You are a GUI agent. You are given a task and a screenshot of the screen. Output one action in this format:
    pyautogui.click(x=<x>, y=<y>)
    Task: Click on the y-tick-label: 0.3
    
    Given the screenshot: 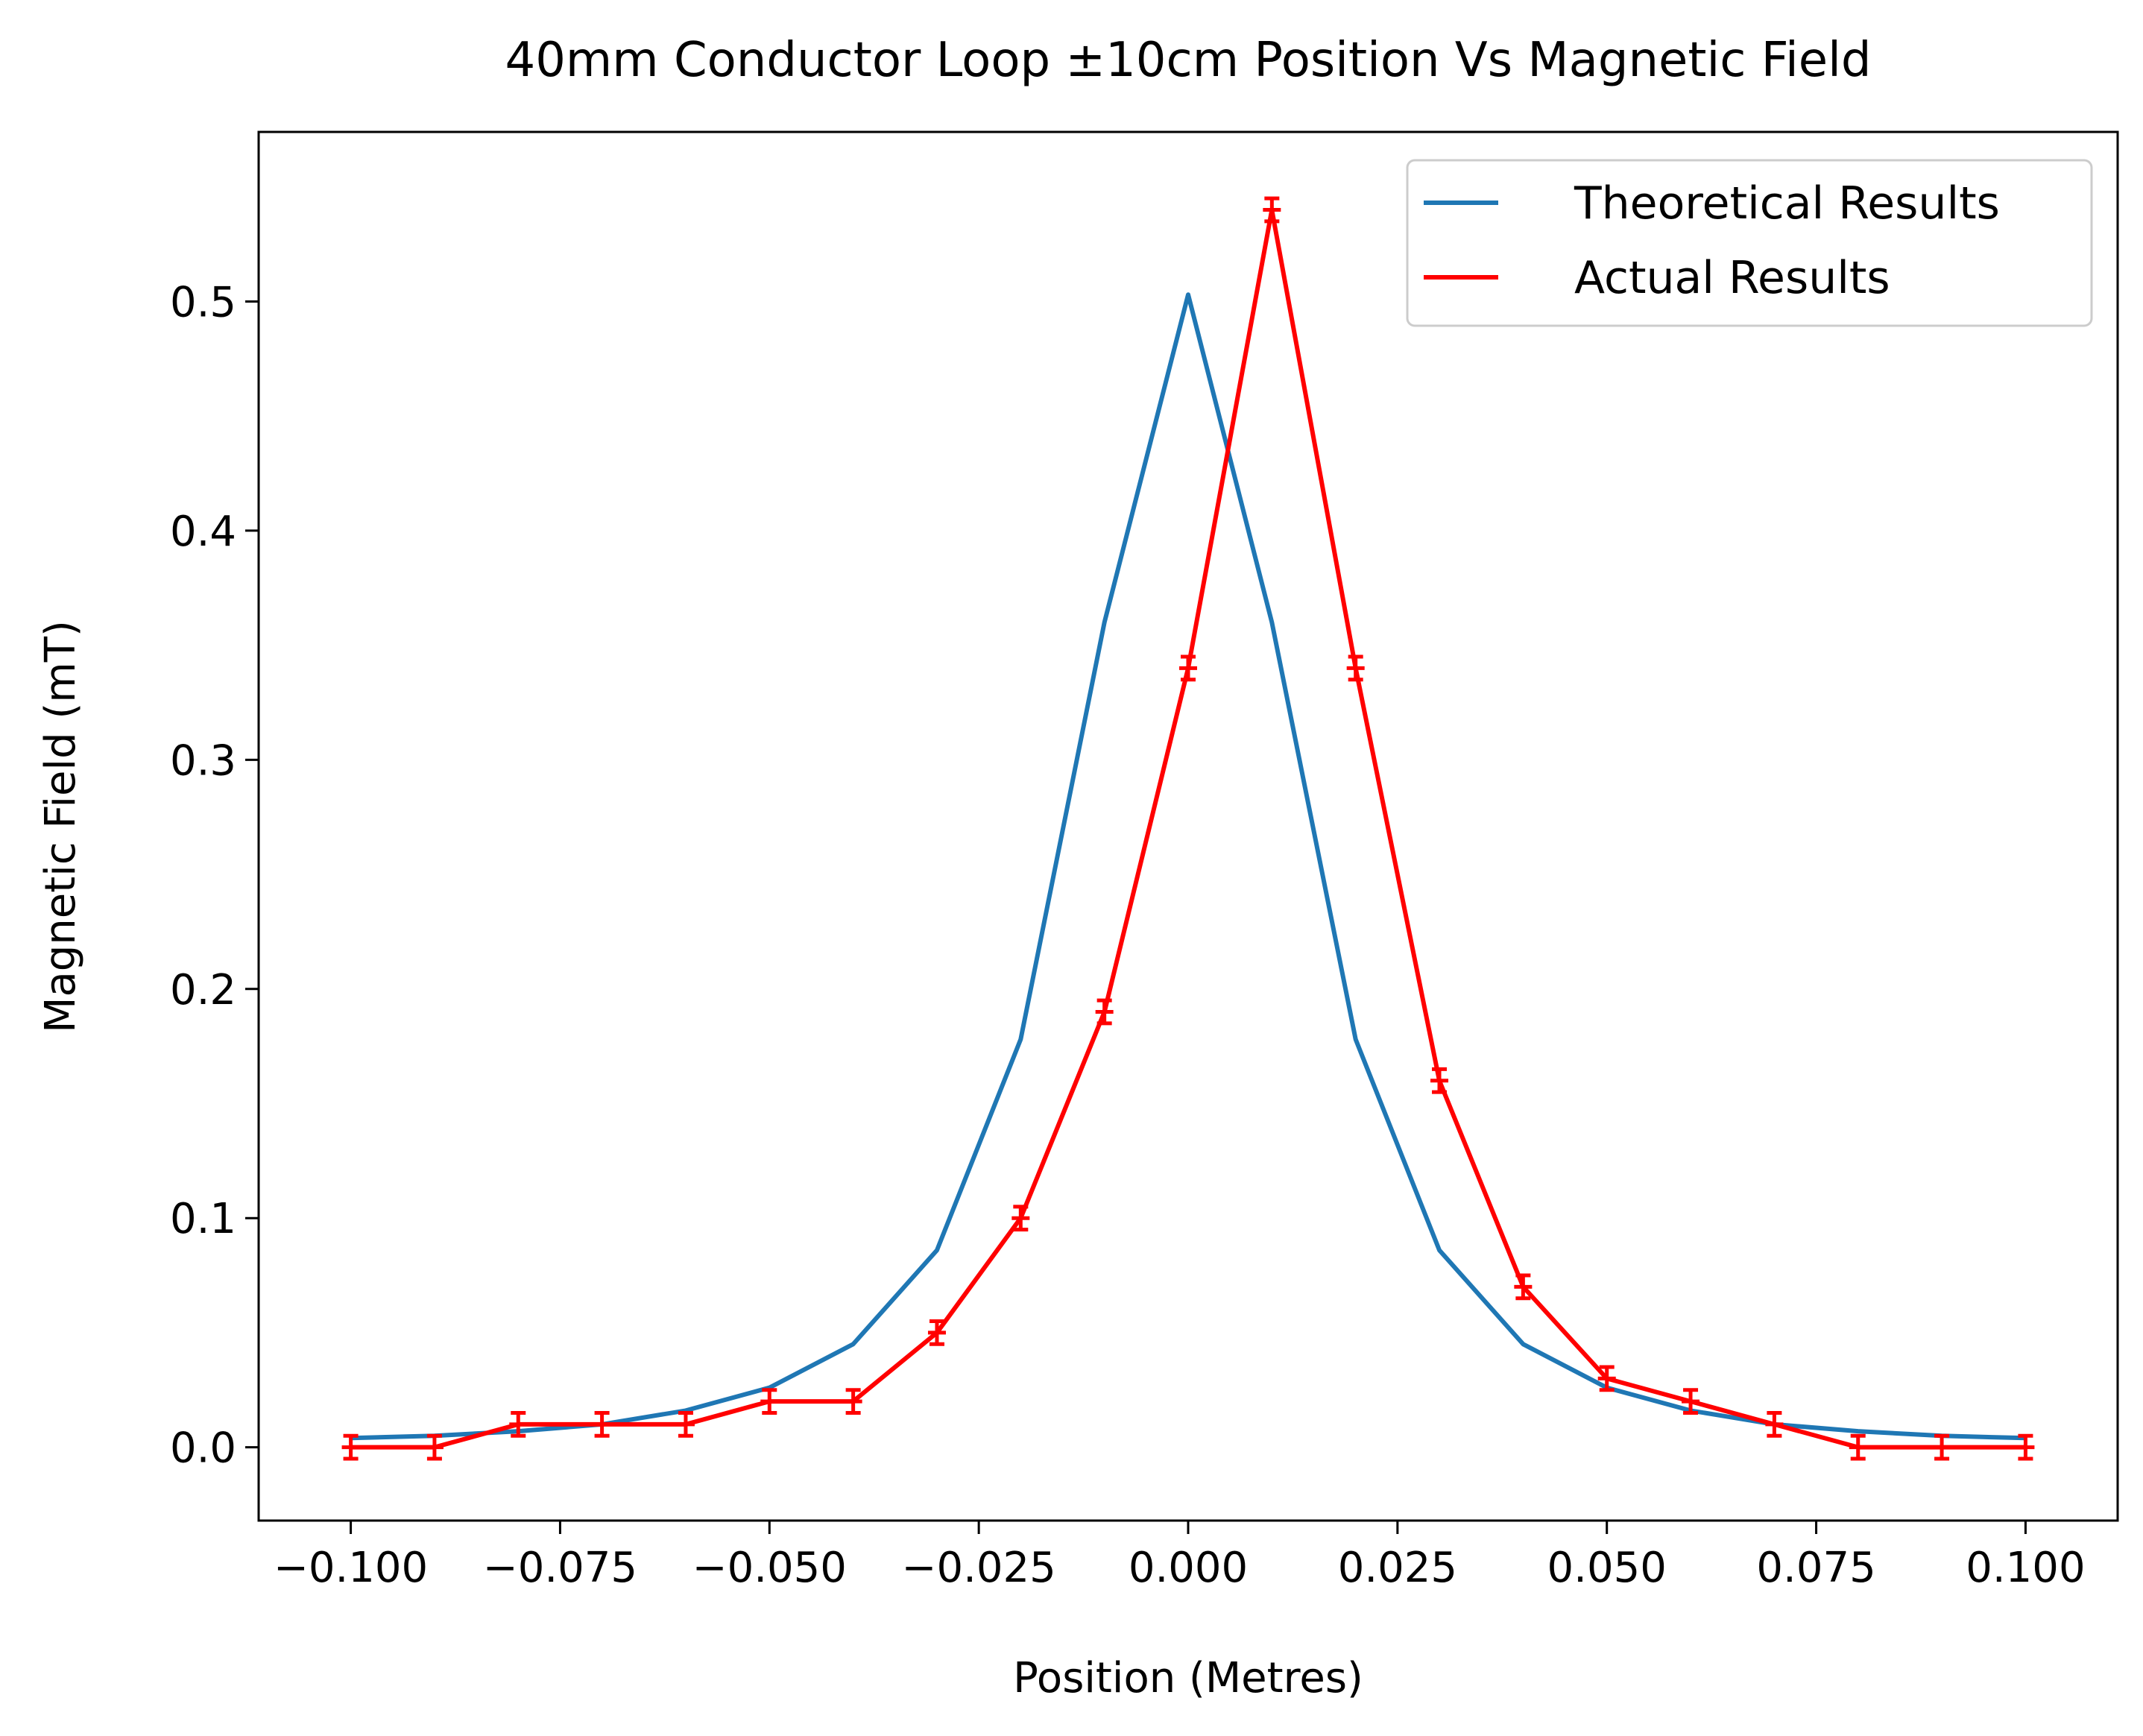 What is the action you would take?
    pyautogui.click(x=203, y=761)
    